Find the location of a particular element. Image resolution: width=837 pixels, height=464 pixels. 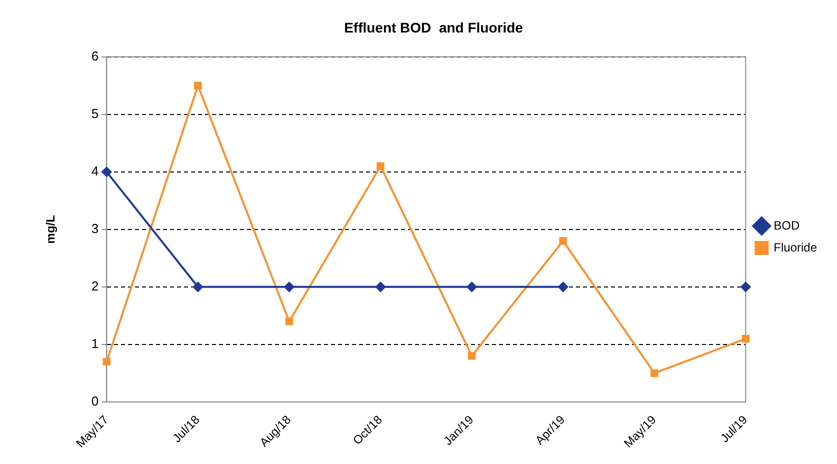

y-tick-label: 1 is located at coordinates (95, 344).